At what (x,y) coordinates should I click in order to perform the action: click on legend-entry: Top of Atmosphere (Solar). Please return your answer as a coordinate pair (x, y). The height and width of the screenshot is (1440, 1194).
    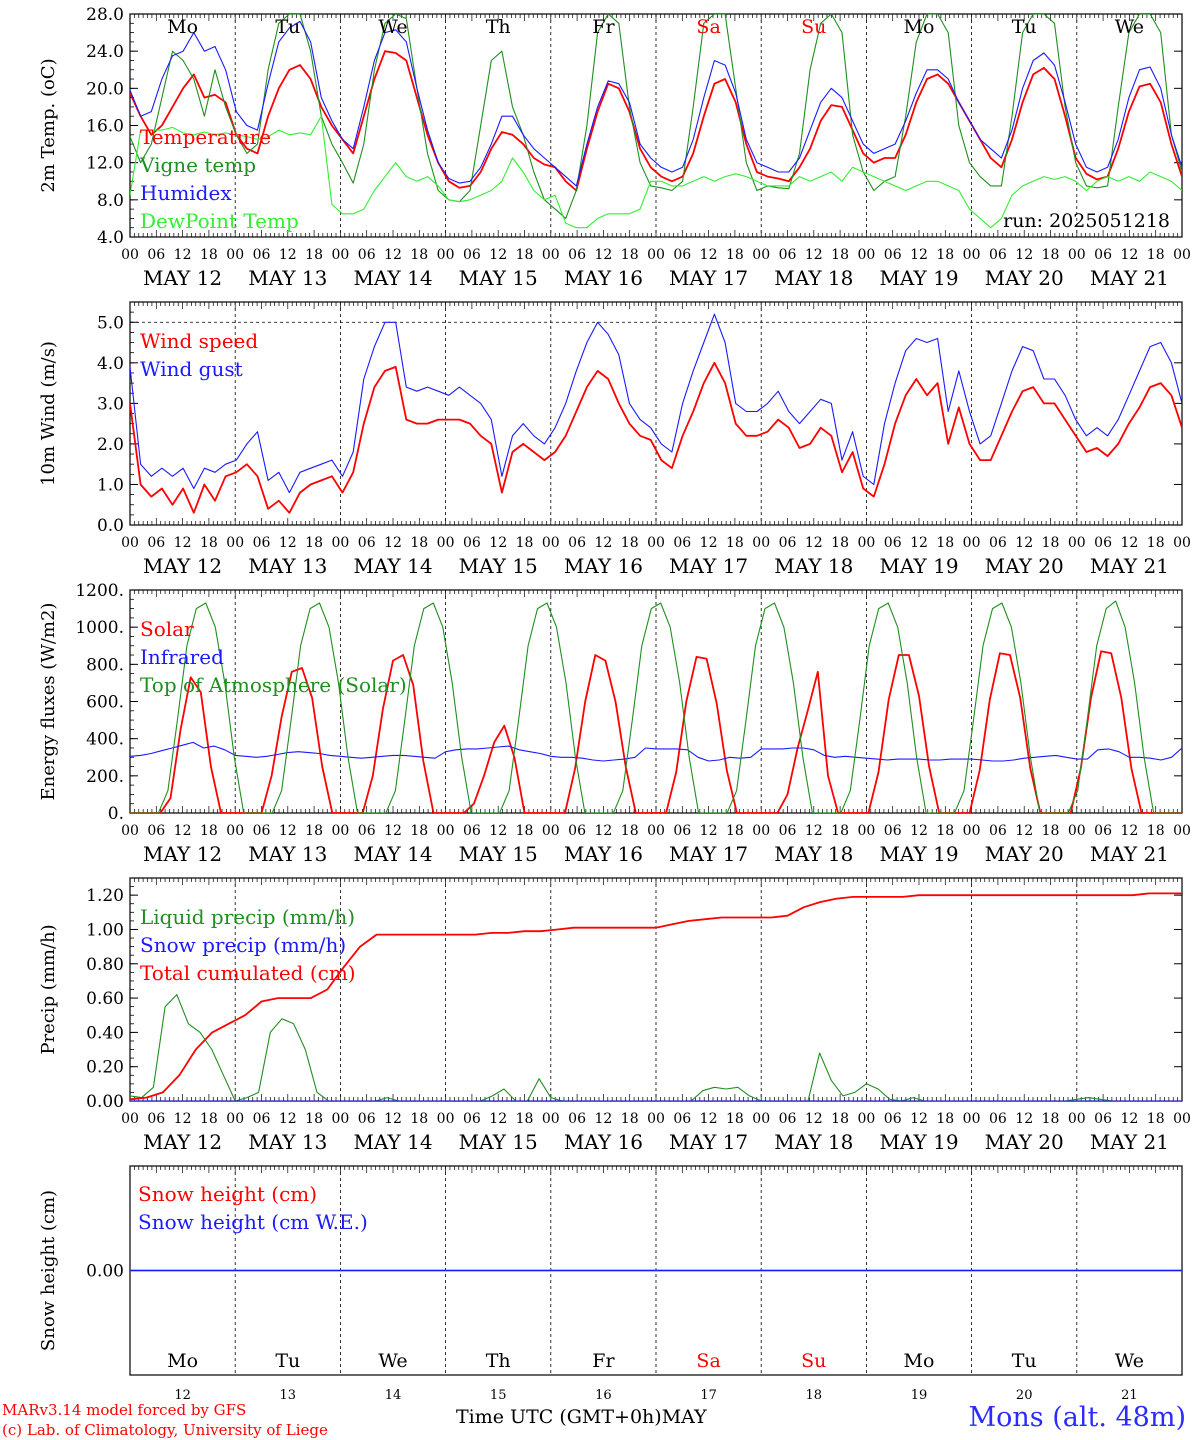
    Looking at the image, I should click on (273, 685).